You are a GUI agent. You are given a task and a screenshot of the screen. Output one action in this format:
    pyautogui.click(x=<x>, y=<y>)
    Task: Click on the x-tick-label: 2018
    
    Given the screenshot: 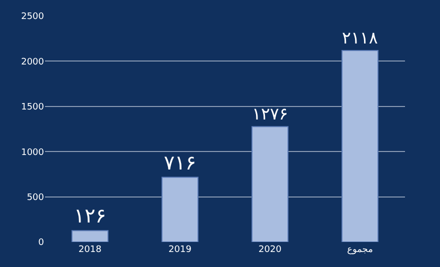 What is the action you would take?
    pyautogui.click(x=90, y=250)
    